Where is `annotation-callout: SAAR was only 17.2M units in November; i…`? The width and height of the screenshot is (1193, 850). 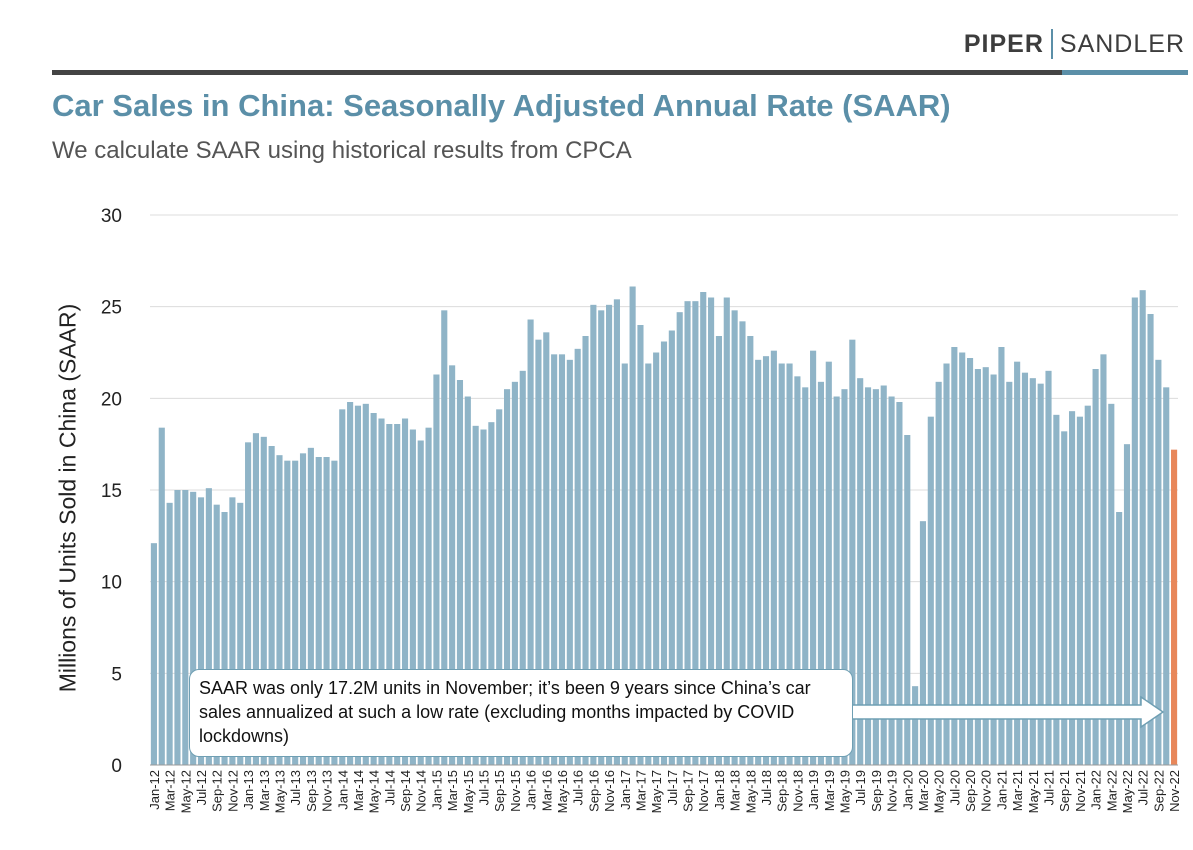
annotation-callout: SAAR was only 17.2M units in November; i… is located at coordinates (521, 713).